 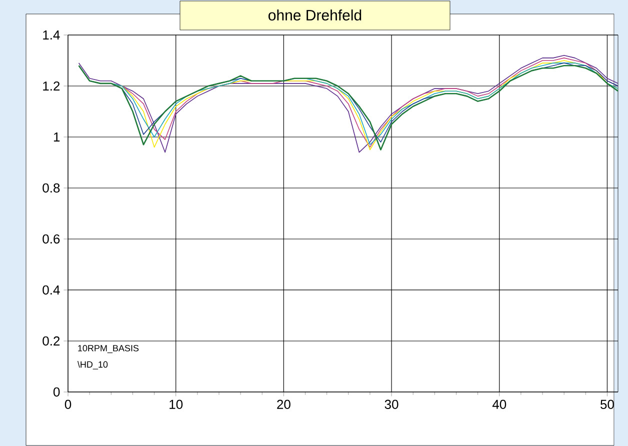 I want to click on x-tick-label: 50, so click(x=607, y=404).